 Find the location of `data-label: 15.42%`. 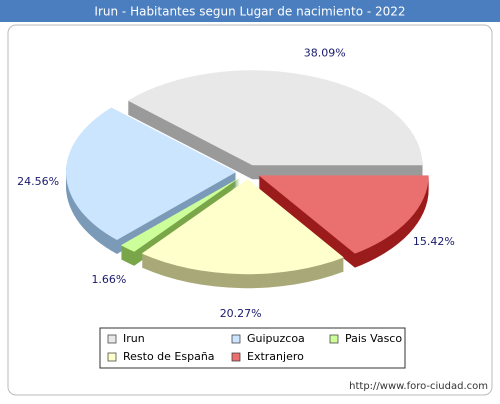

data-label: 15.42% is located at coordinates (434, 241).